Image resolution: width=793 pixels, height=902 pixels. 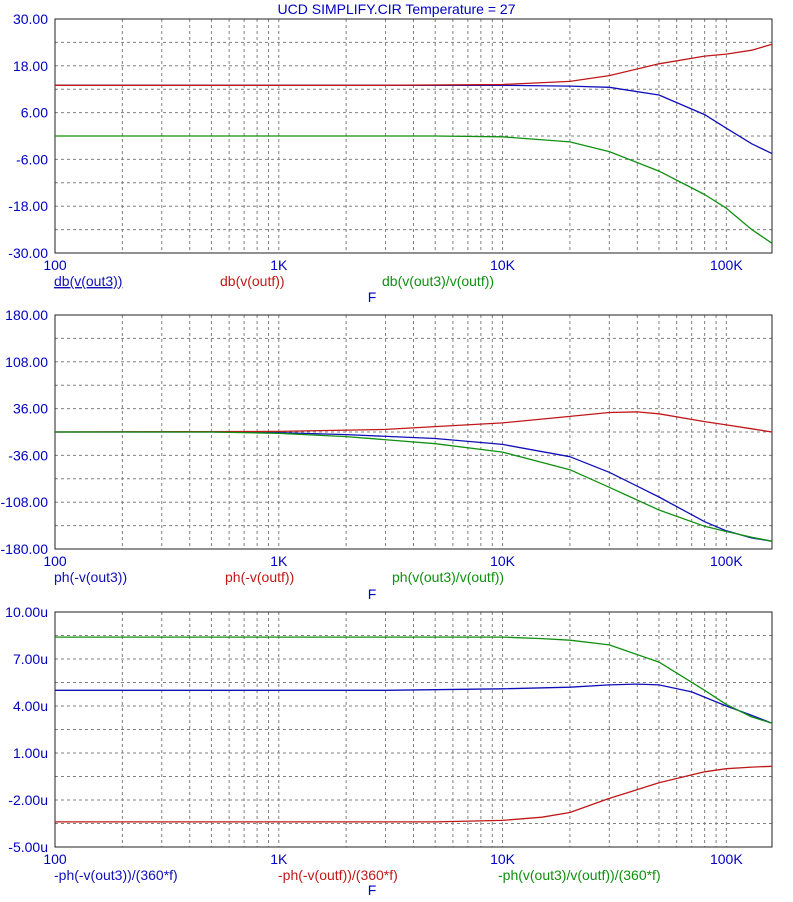 What do you see at coordinates (414, 119) in the screenshot?
I see `trace-db(v(out3))` at bounding box center [414, 119].